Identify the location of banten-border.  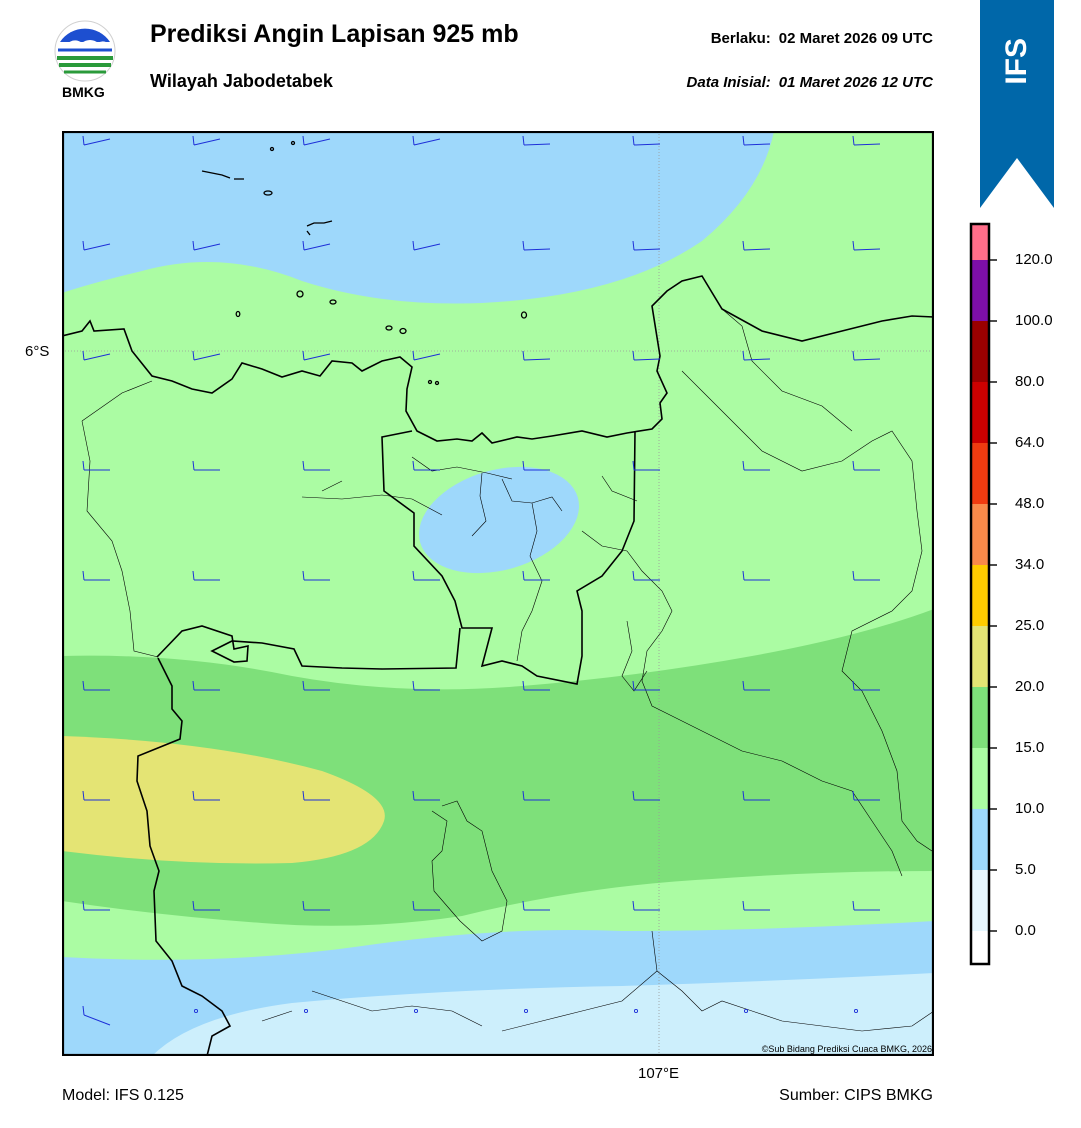
(508, 557).